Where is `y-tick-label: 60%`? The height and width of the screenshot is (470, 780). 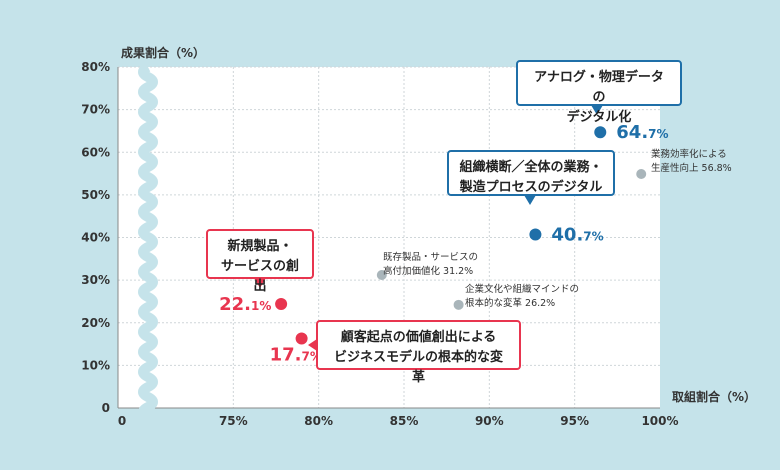 y-tick-label: 60% is located at coordinates (95, 152).